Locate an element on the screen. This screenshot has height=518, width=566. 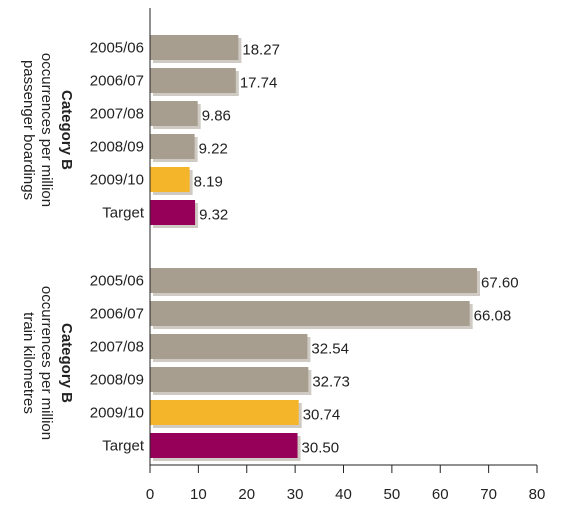
value-label: 9.22 is located at coordinates (213, 149).